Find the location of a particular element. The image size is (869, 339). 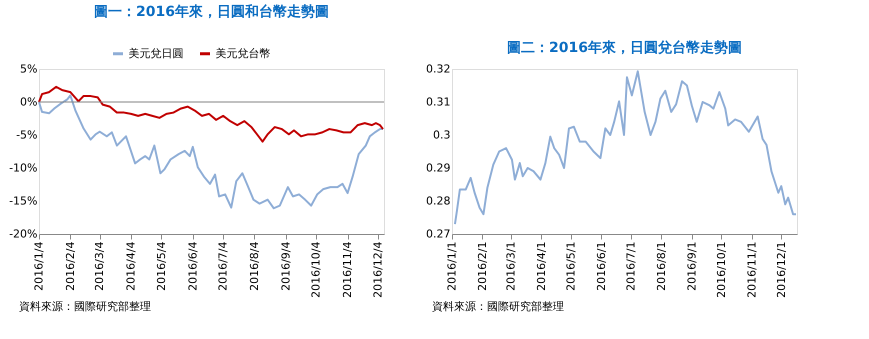

y-tick-label: 0% is located at coordinates (29, 102).